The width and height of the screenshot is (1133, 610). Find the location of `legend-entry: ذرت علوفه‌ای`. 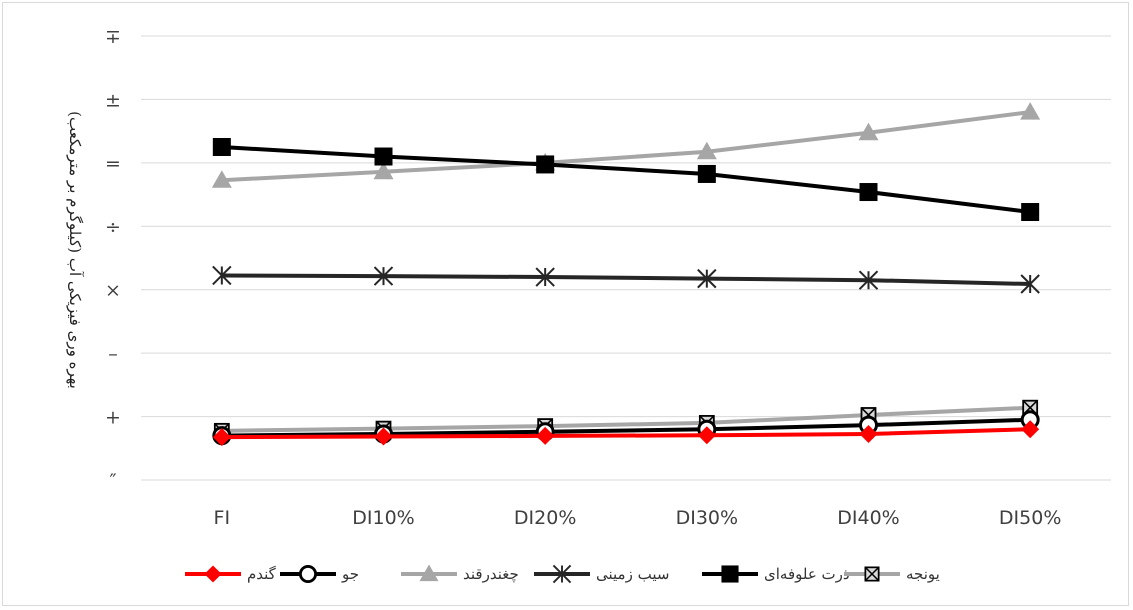

legend-entry: ذرت علوفه‌ای is located at coordinates (776, 574).